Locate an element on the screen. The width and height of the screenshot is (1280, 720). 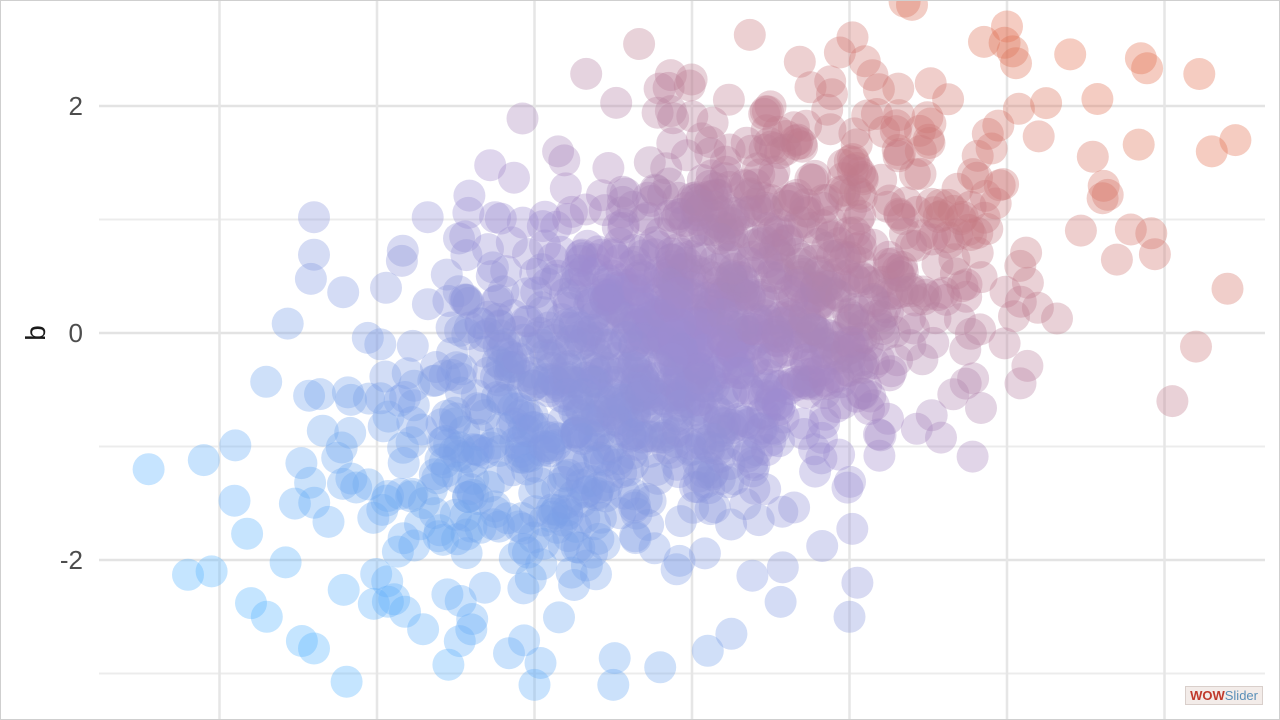
watermark-badge: WOWSlider is located at coordinates (1224, 695).